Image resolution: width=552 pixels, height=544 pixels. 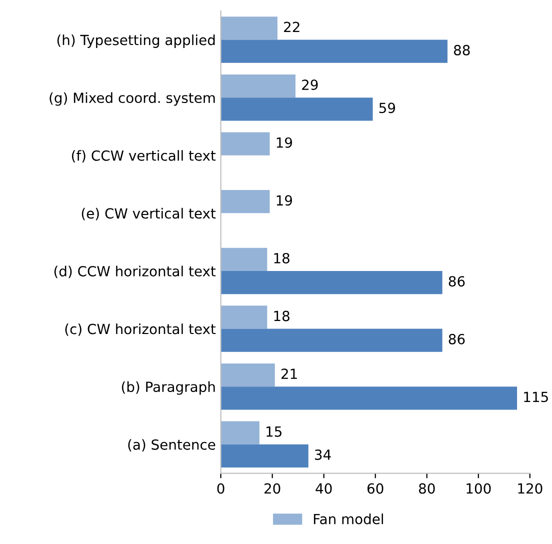 What do you see at coordinates (172, 445) in the screenshot?
I see `y-tick-label: (a) Sentence` at bounding box center [172, 445].